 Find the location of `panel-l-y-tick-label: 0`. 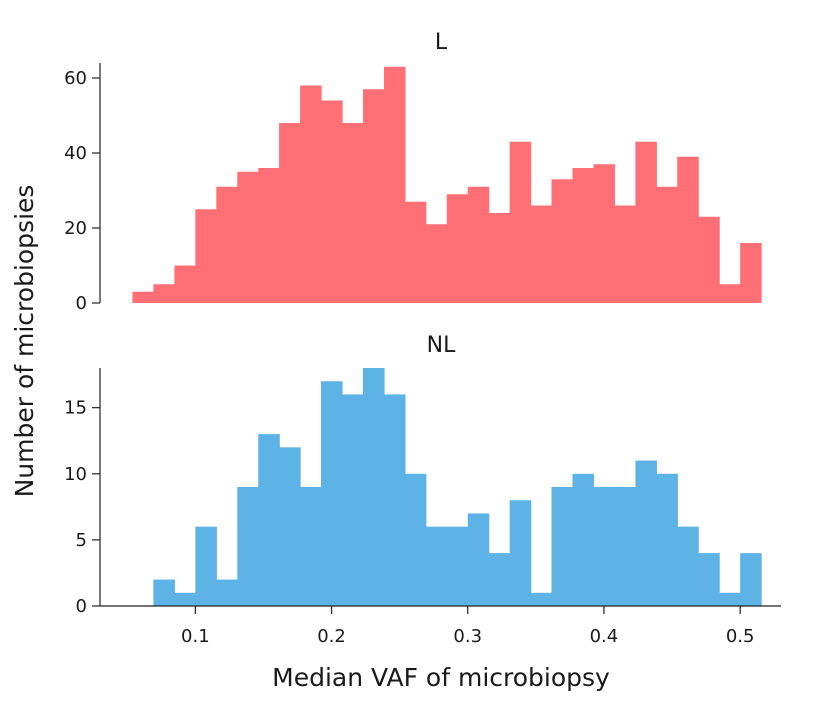

panel-l-y-tick-label: 0 is located at coordinates (81, 303).